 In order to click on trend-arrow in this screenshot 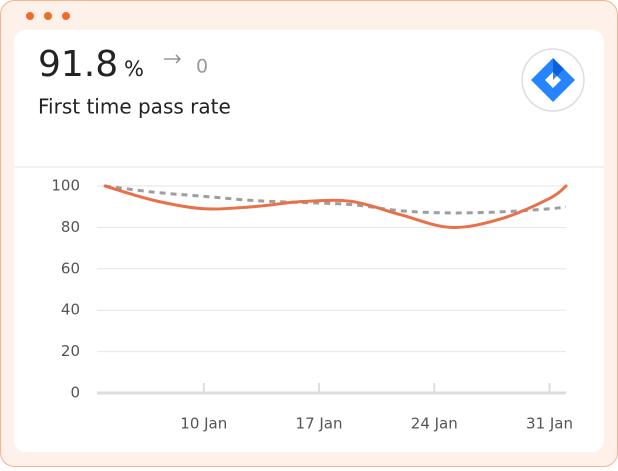, I will do `click(172, 59)`.